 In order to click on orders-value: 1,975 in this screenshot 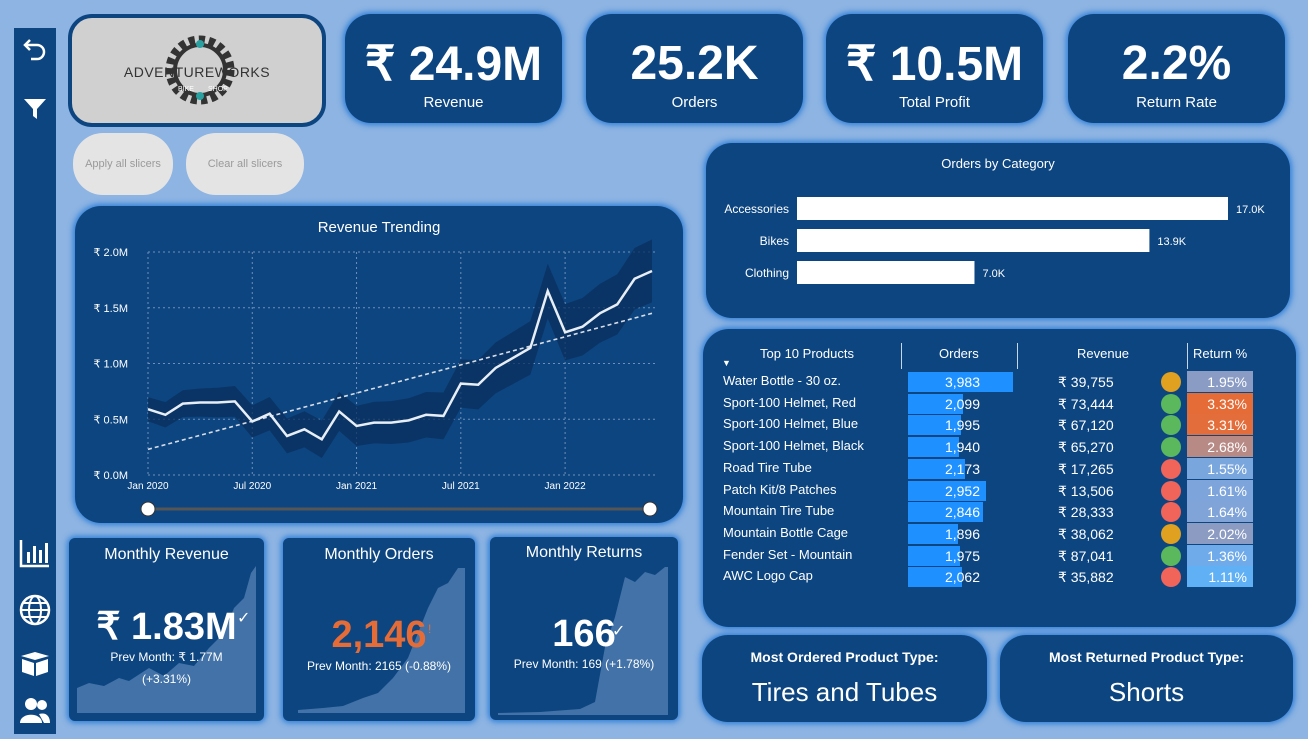, I will do `click(962, 555)`.